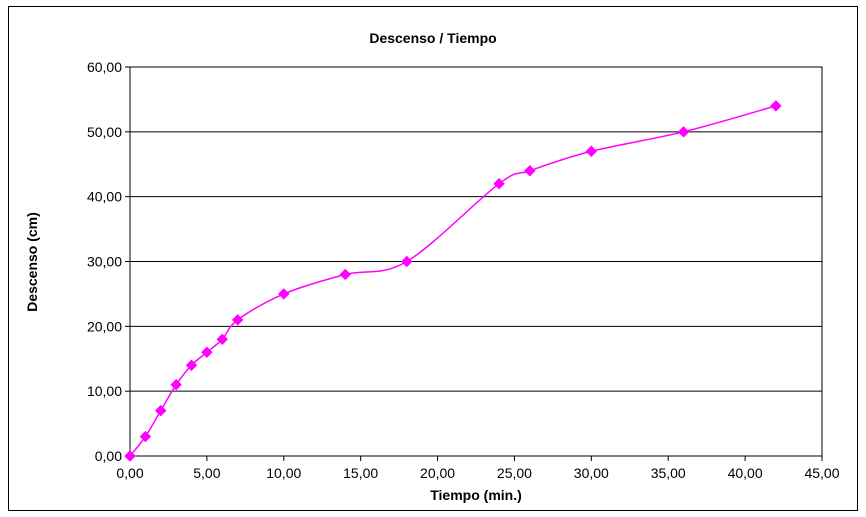 The height and width of the screenshot is (517, 866). I want to click on x-tick-label: 40,00, so click(745, 473).